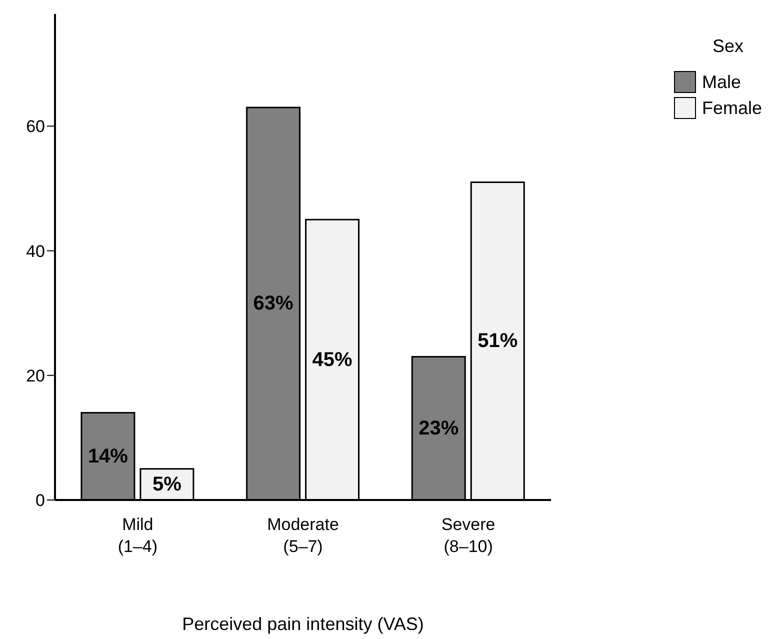  I want to click on y-tick-label: 0, so click(40, 500).